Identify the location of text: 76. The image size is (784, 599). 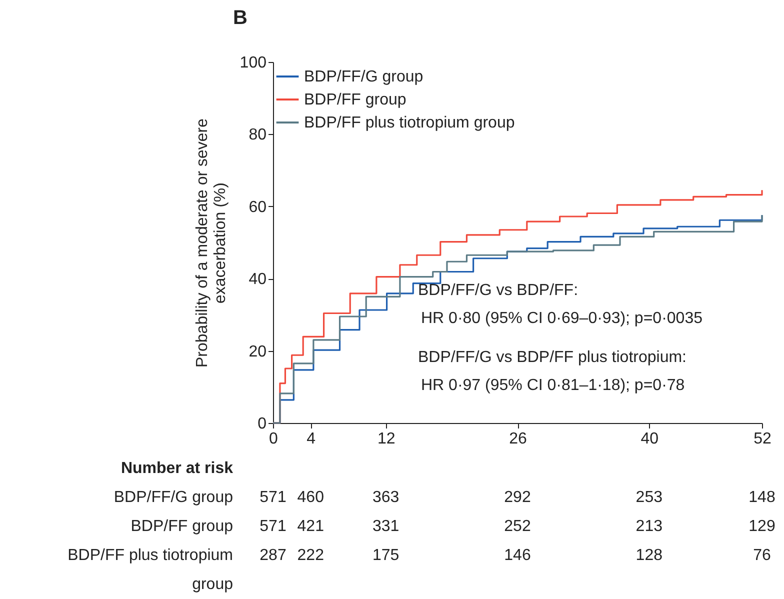
(762, 555).